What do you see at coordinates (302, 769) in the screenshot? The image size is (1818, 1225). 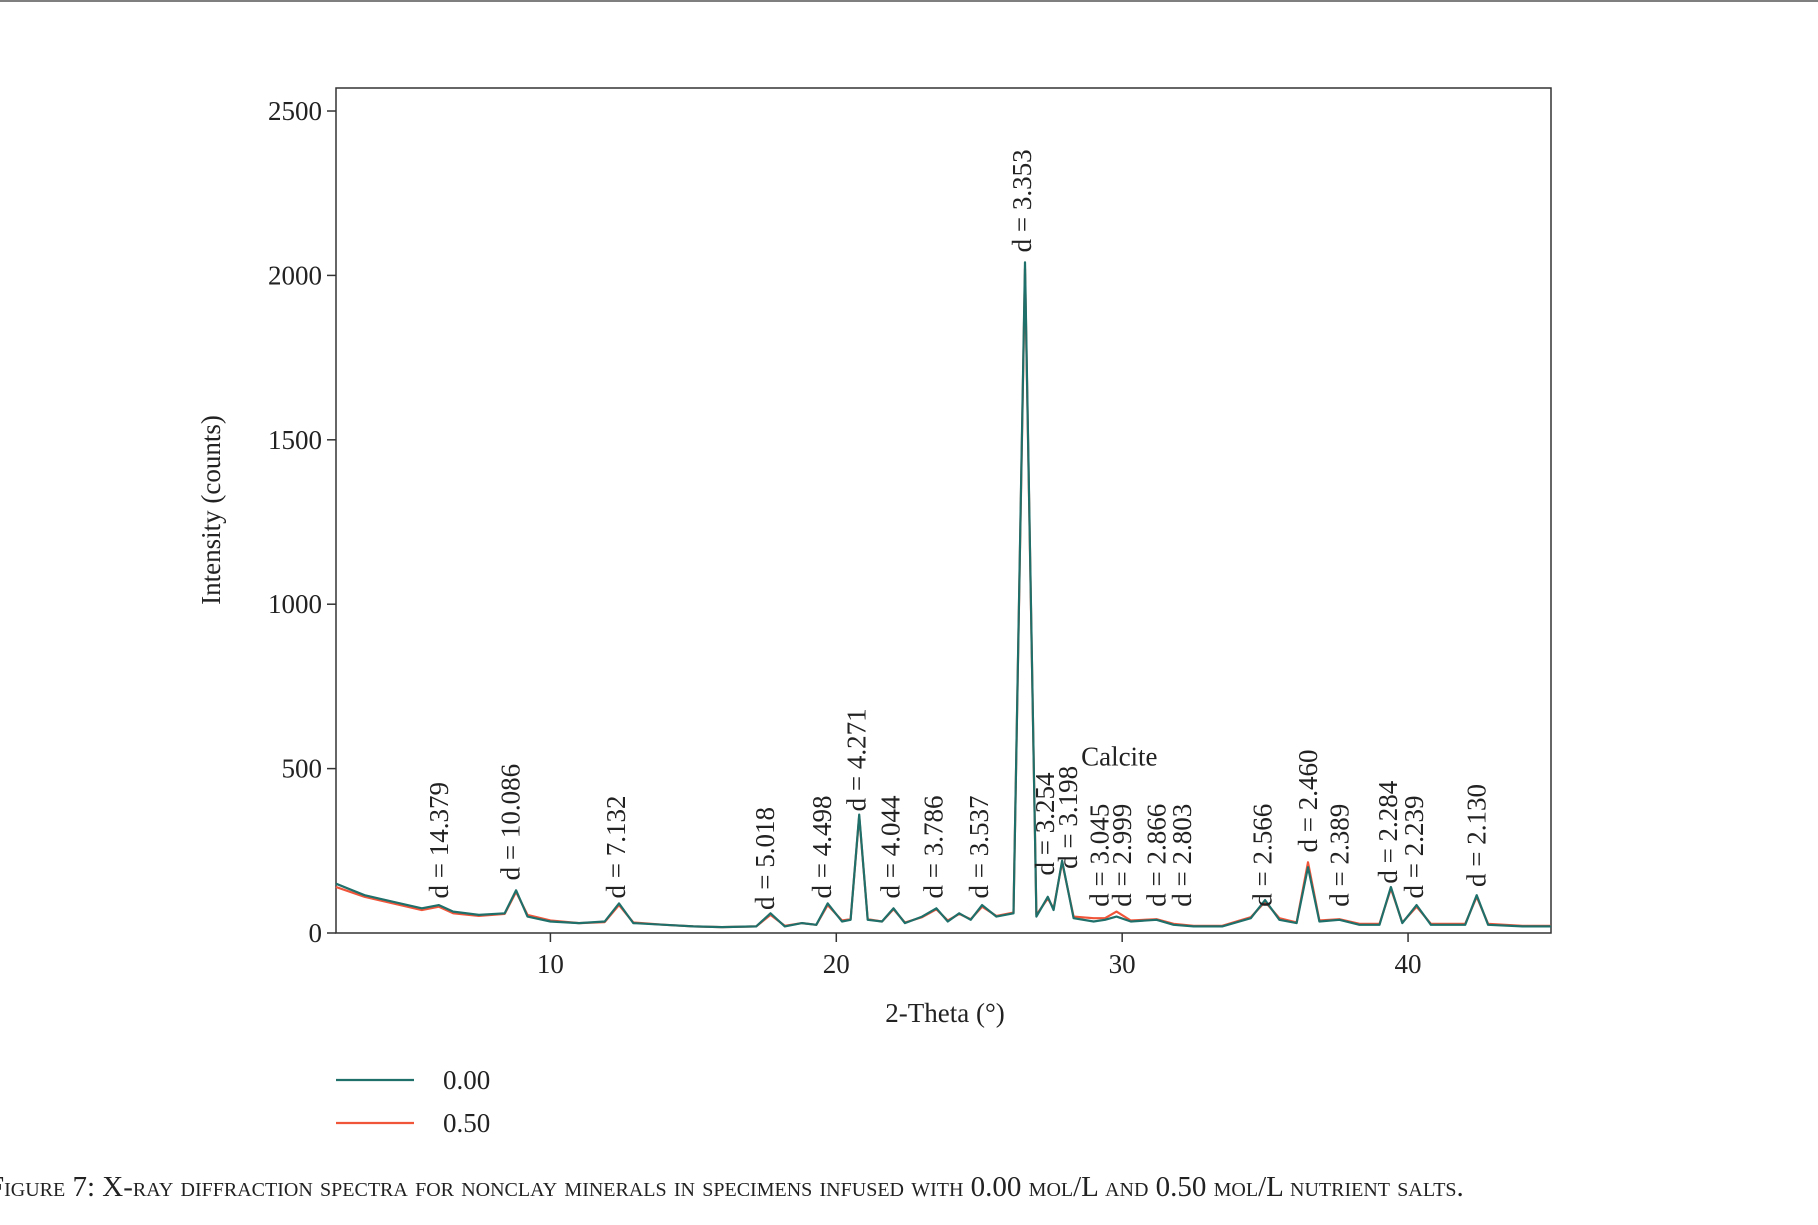 I see `y-tick-label: 500` at bounding box center [302, 769].